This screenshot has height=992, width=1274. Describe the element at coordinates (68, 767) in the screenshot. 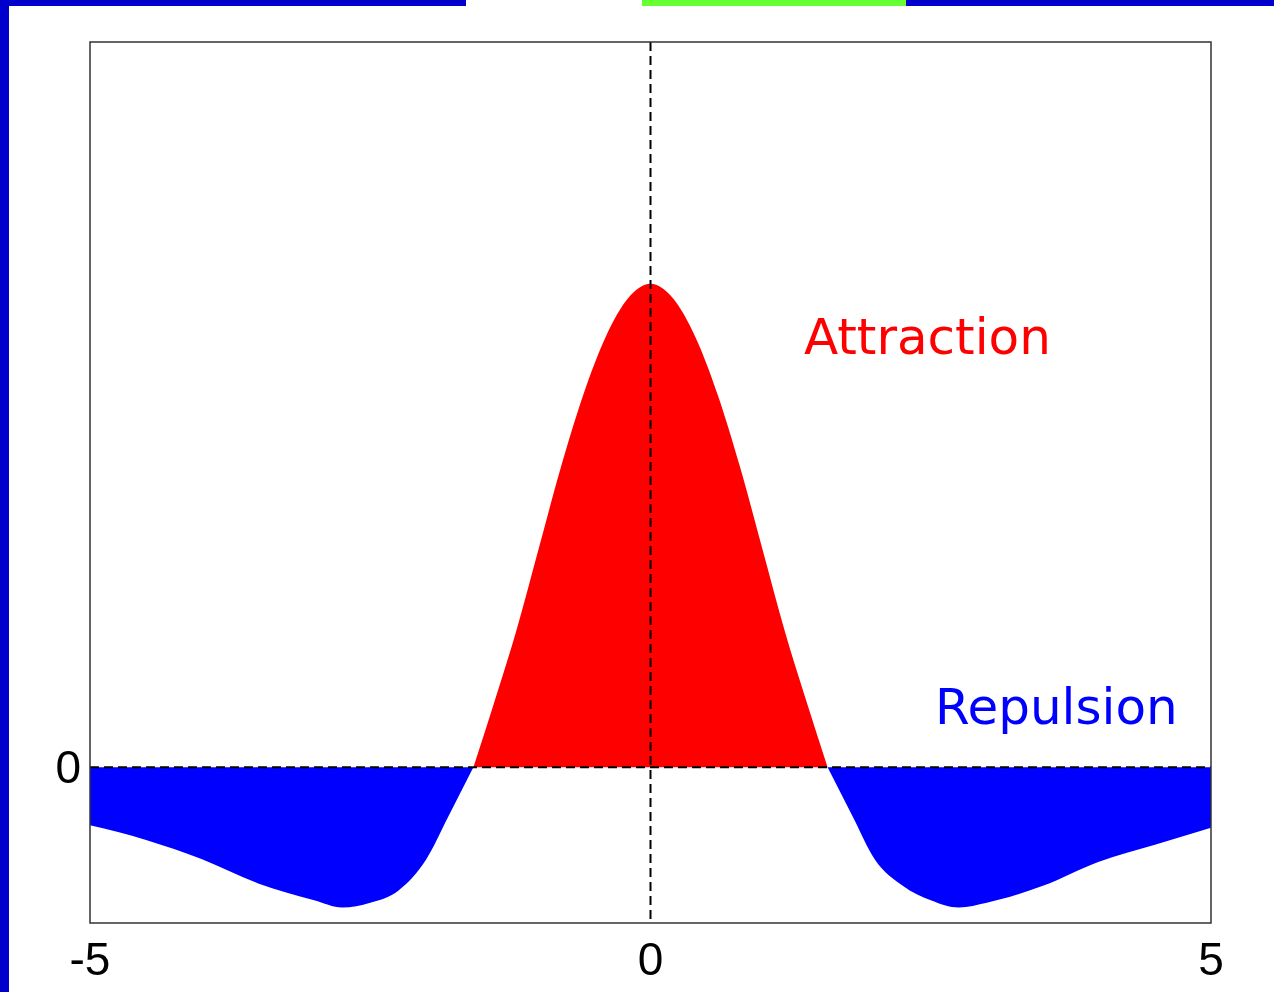

I see `ref-line-label: 0` at that location.